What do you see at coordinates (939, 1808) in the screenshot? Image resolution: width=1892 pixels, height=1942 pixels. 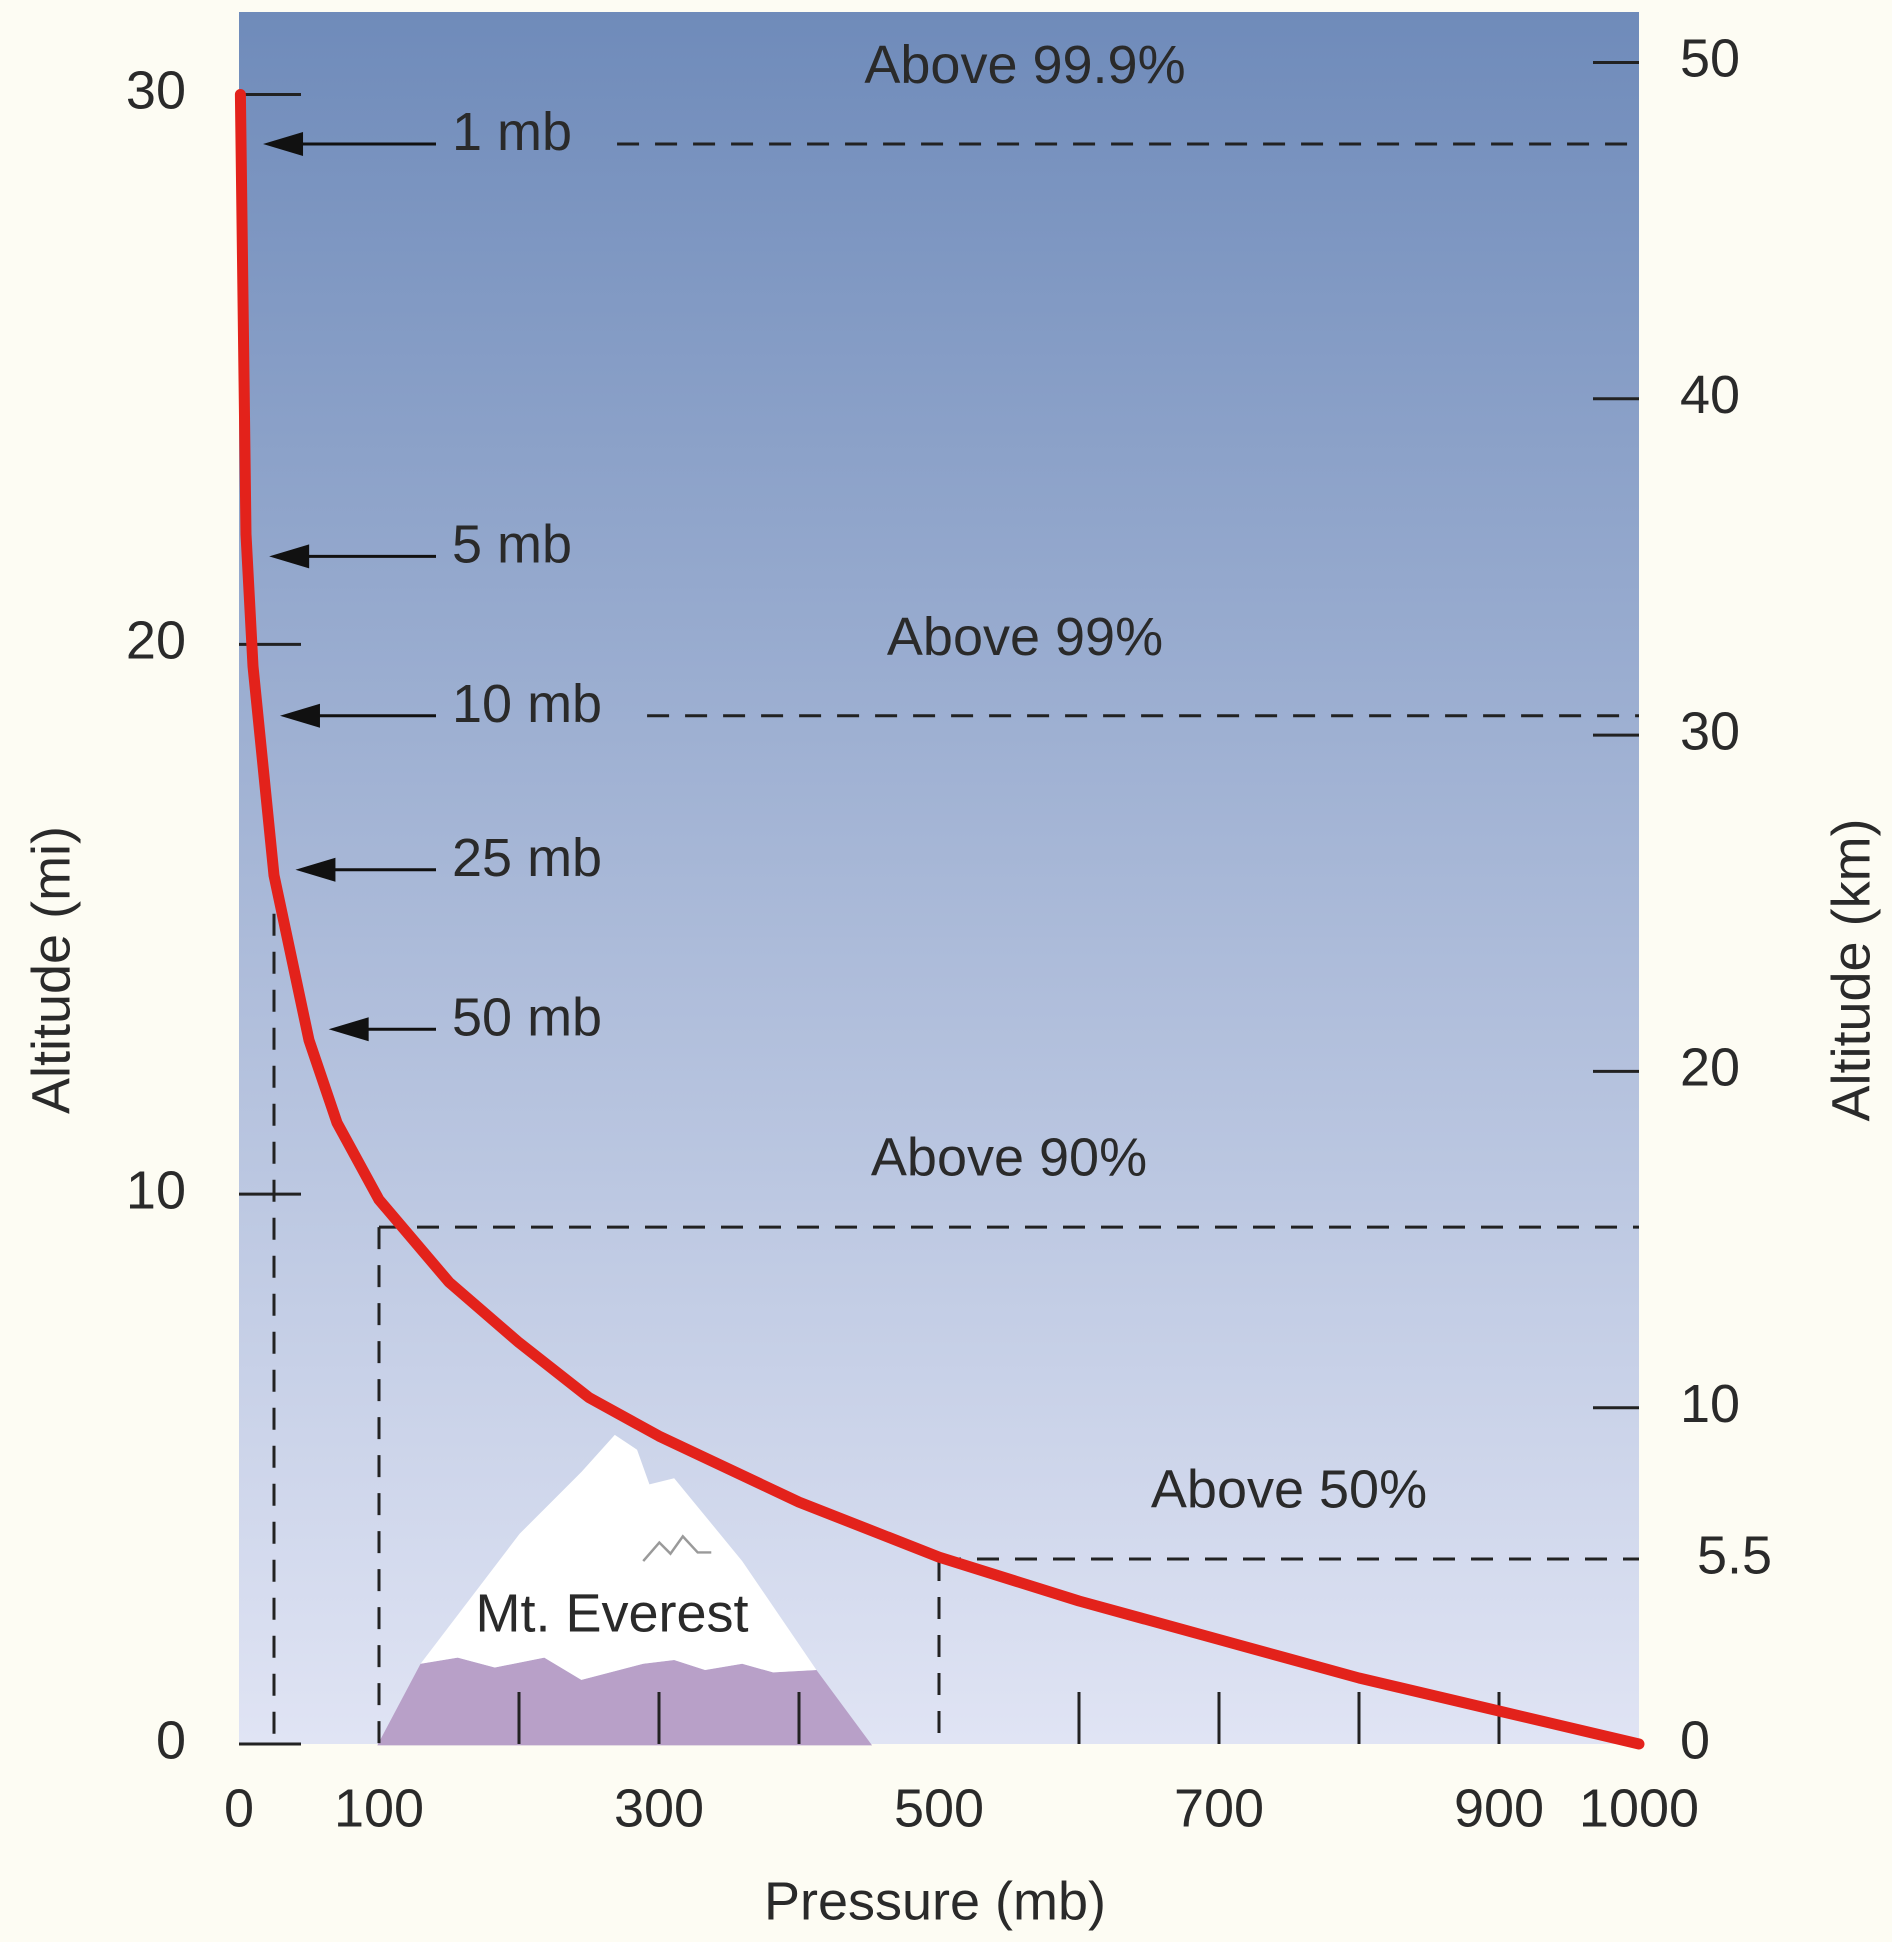 I see `x-tick-label: 500` at bounding box center [939, 1808].